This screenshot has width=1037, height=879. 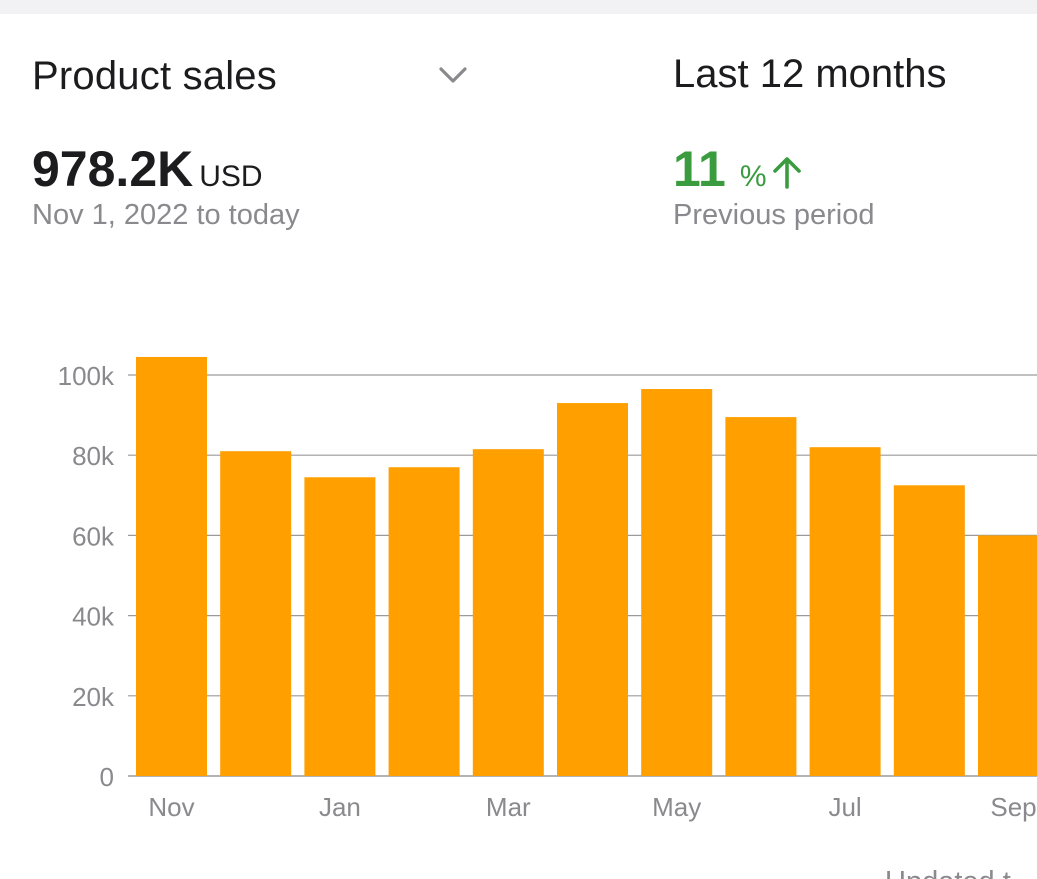 What do you see at coordinates (592, 807) in the screenshot?
I see `x-axis-labels: Nov Jan Mar May Jul Sep` at bounding box center [592, 807].